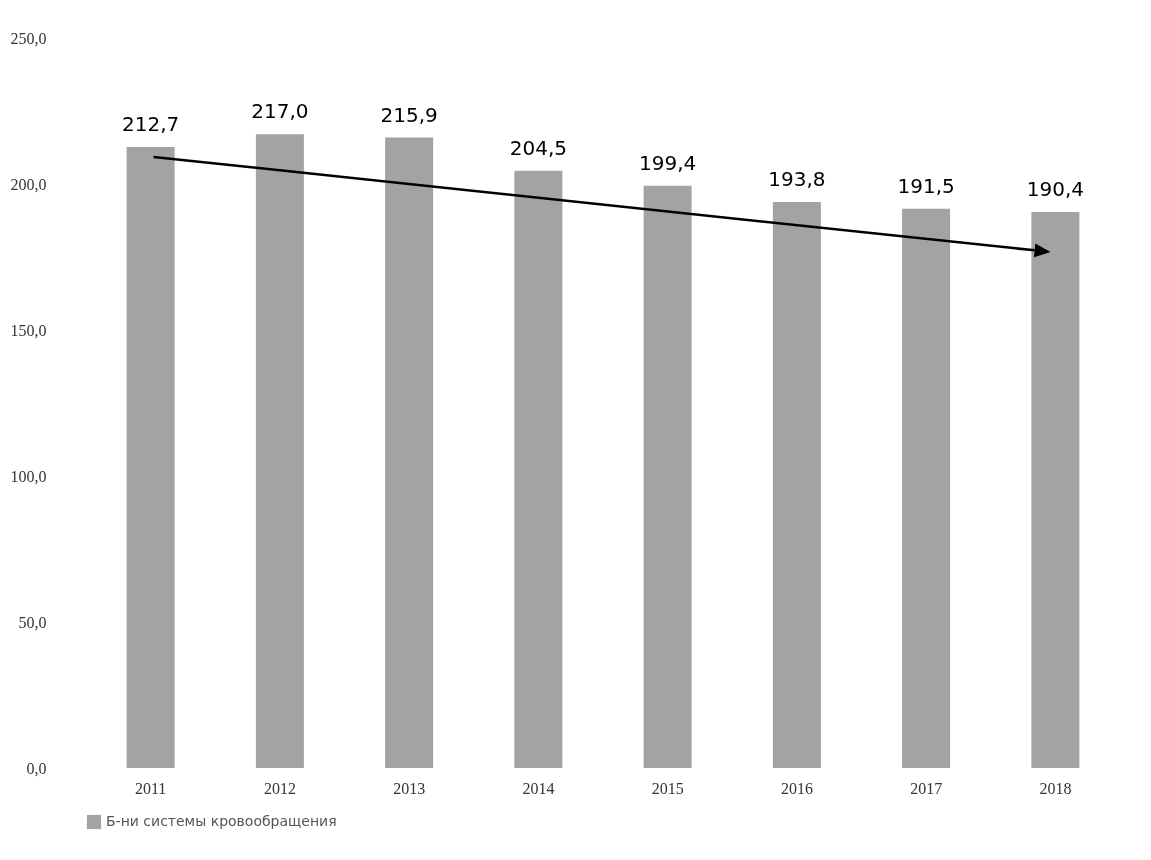  Describe the element at coordinates (28, 38) in the screenshot. I see `y-tick-label: 250,0` at that location.